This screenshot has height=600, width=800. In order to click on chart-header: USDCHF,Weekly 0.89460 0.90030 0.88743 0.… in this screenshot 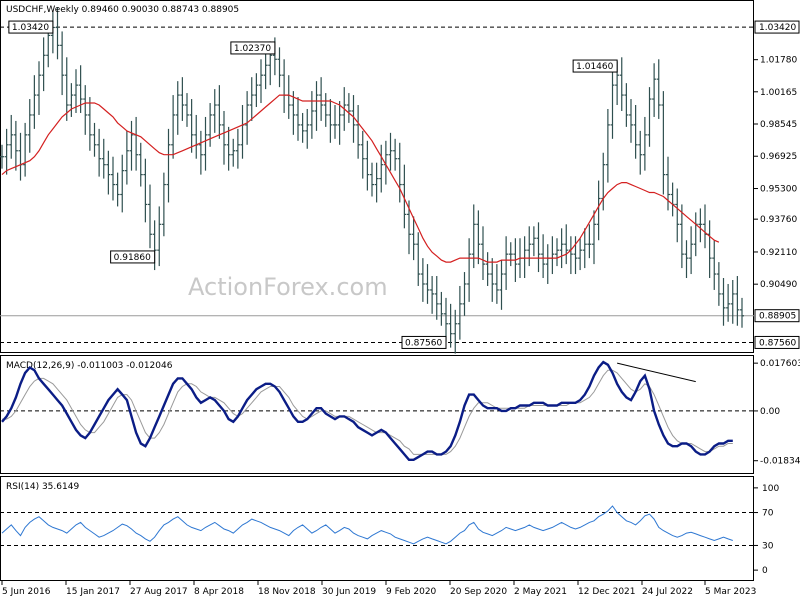, I will do `click(122, 10)`.